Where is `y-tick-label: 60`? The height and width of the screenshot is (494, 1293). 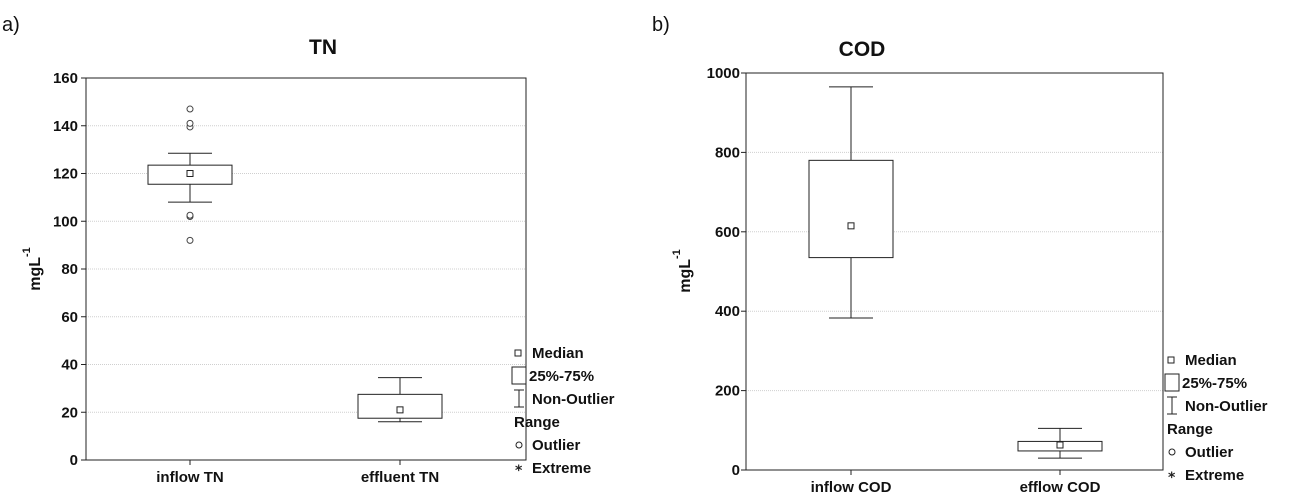
y-tick-label: 60 is located at coordinates (69, 317).